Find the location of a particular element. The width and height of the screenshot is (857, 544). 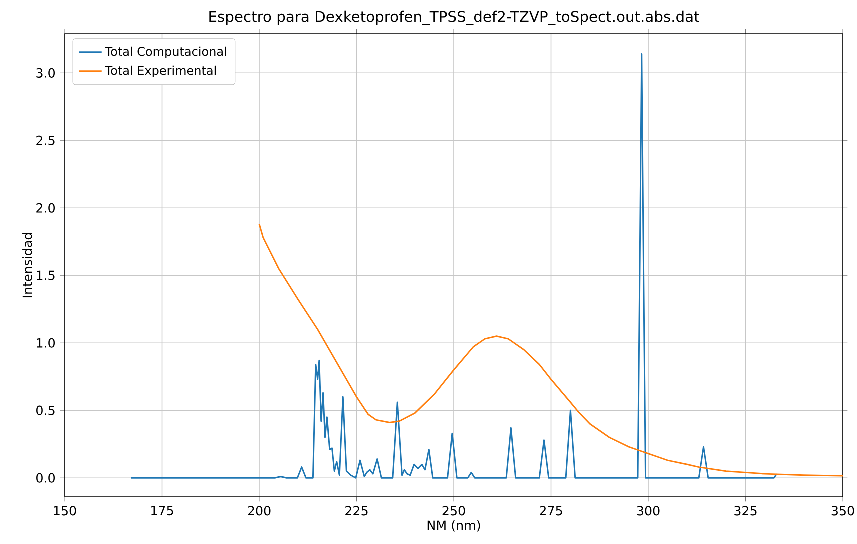

y-axis-title: Intensidad is located at coordinates (27, 265).